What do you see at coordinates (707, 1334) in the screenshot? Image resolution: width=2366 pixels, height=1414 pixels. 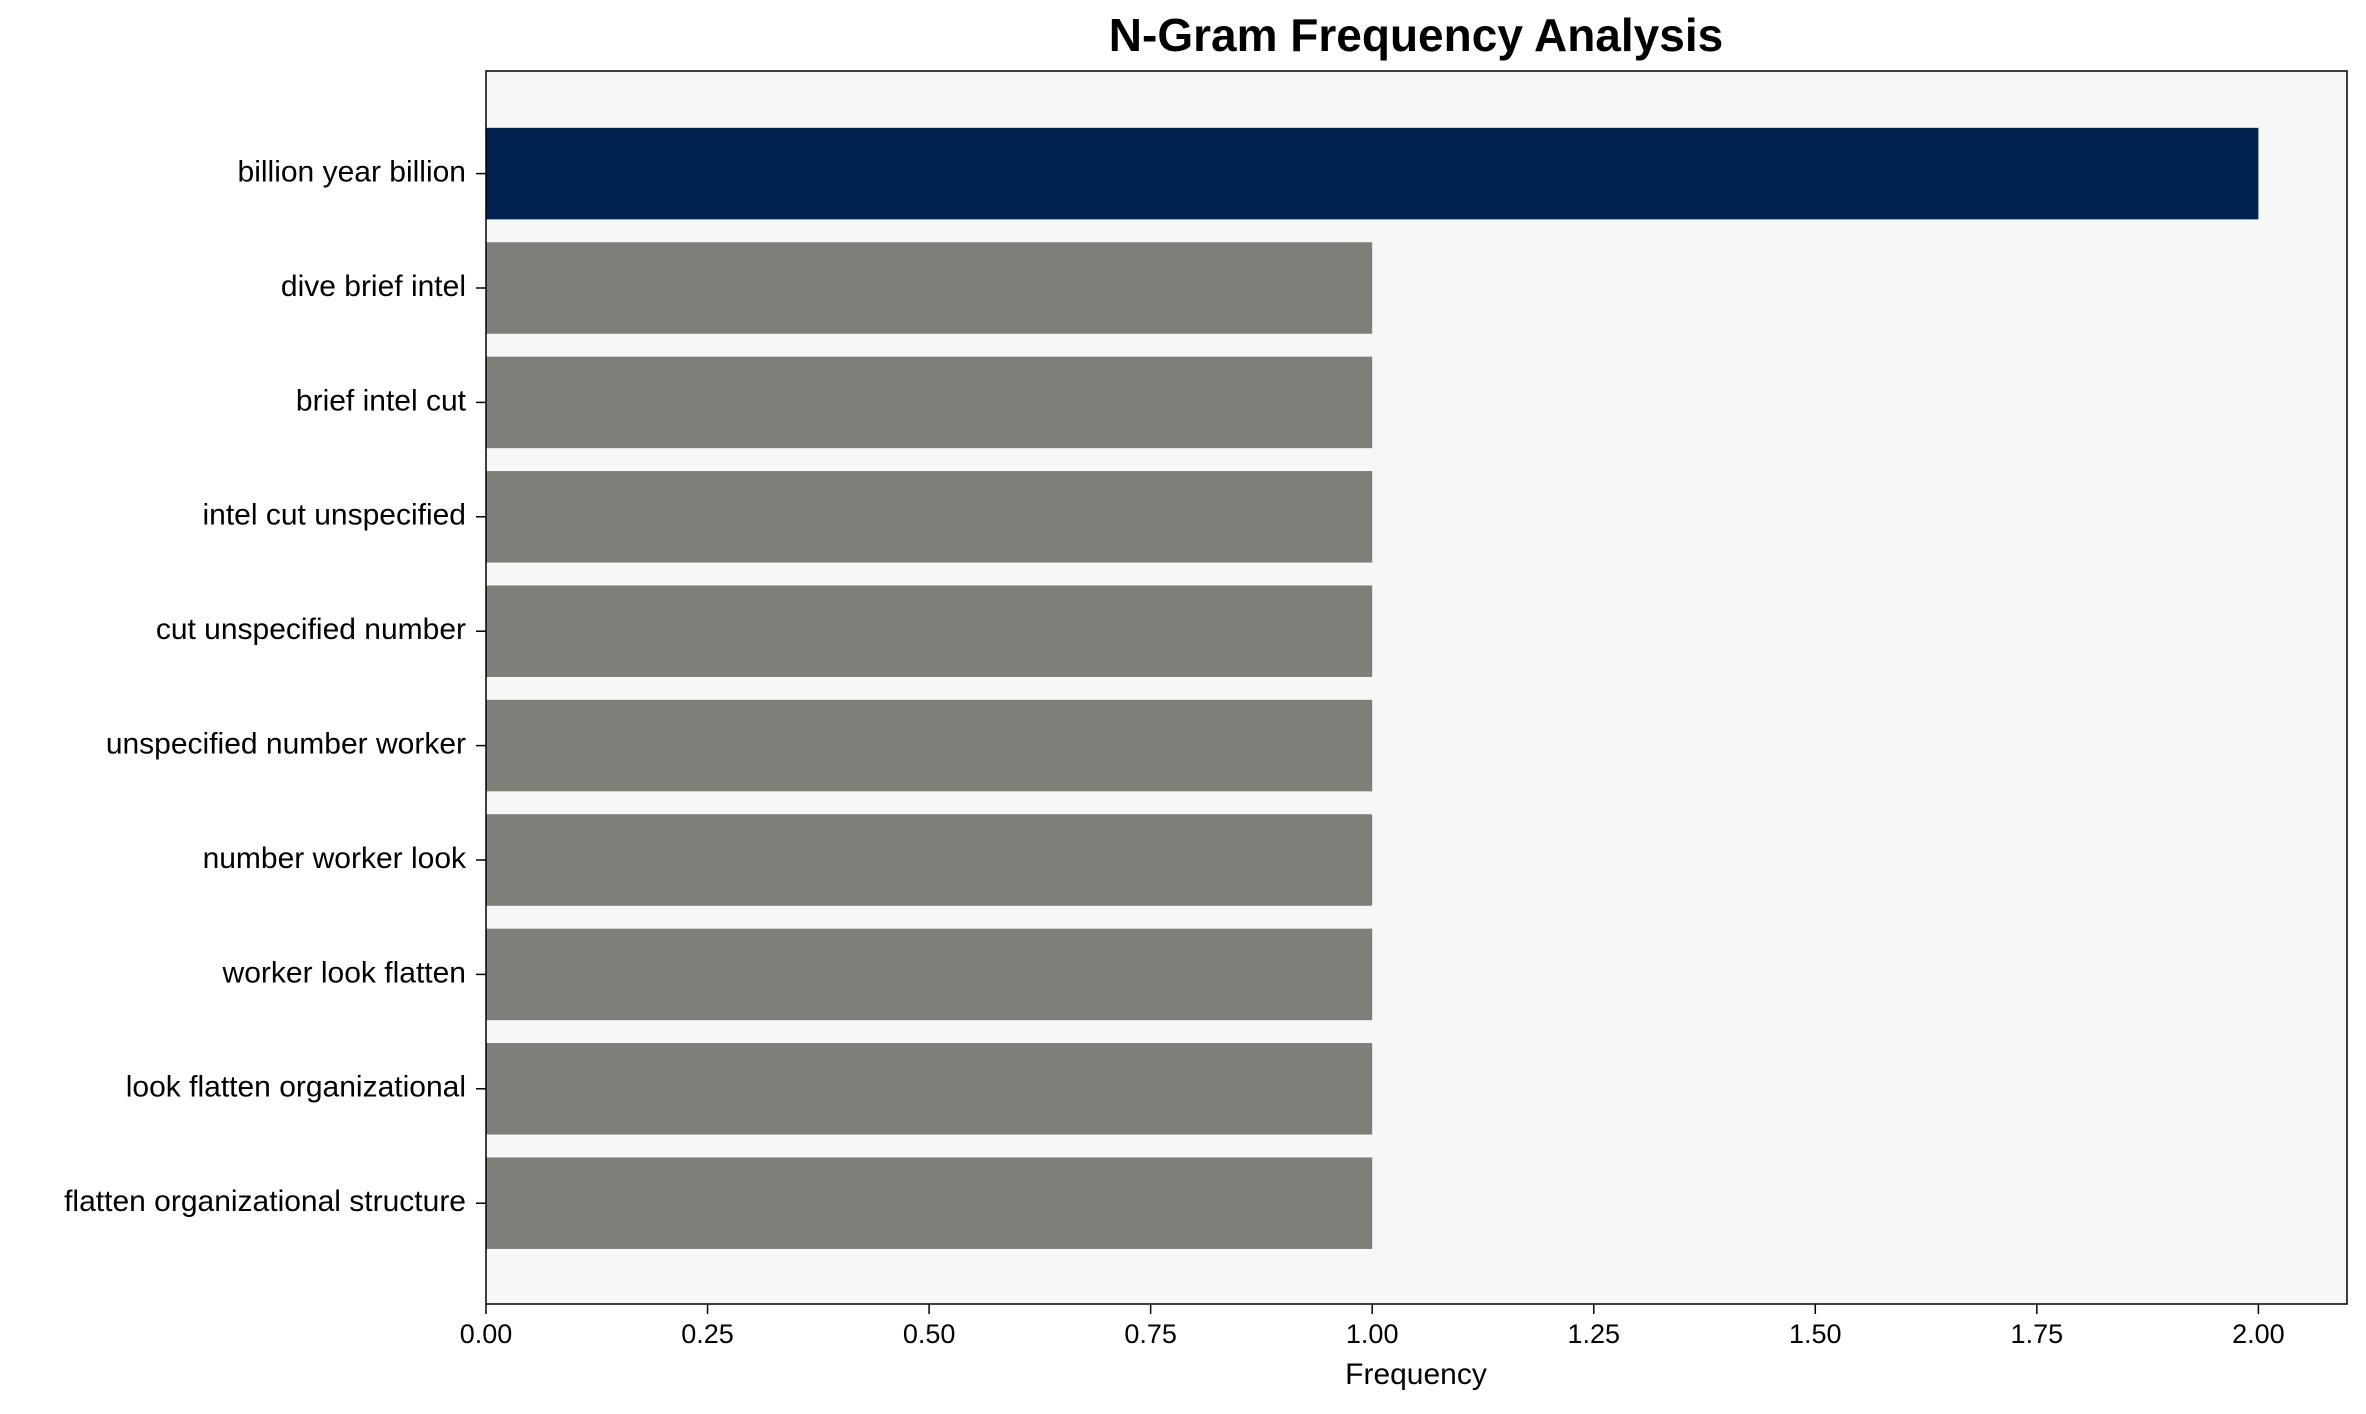 I see `x-tick-label: 0.25` at bounding box center [707, 1334].